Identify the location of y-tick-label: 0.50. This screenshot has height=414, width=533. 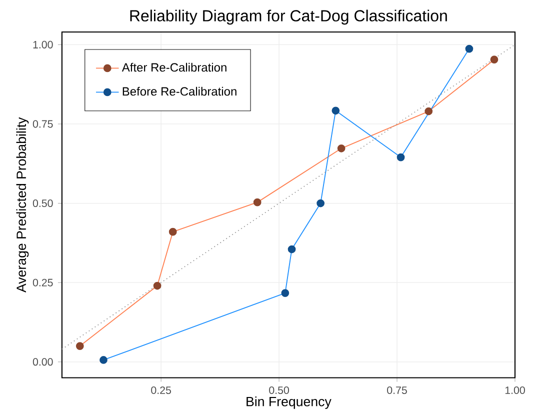
(42, 204).